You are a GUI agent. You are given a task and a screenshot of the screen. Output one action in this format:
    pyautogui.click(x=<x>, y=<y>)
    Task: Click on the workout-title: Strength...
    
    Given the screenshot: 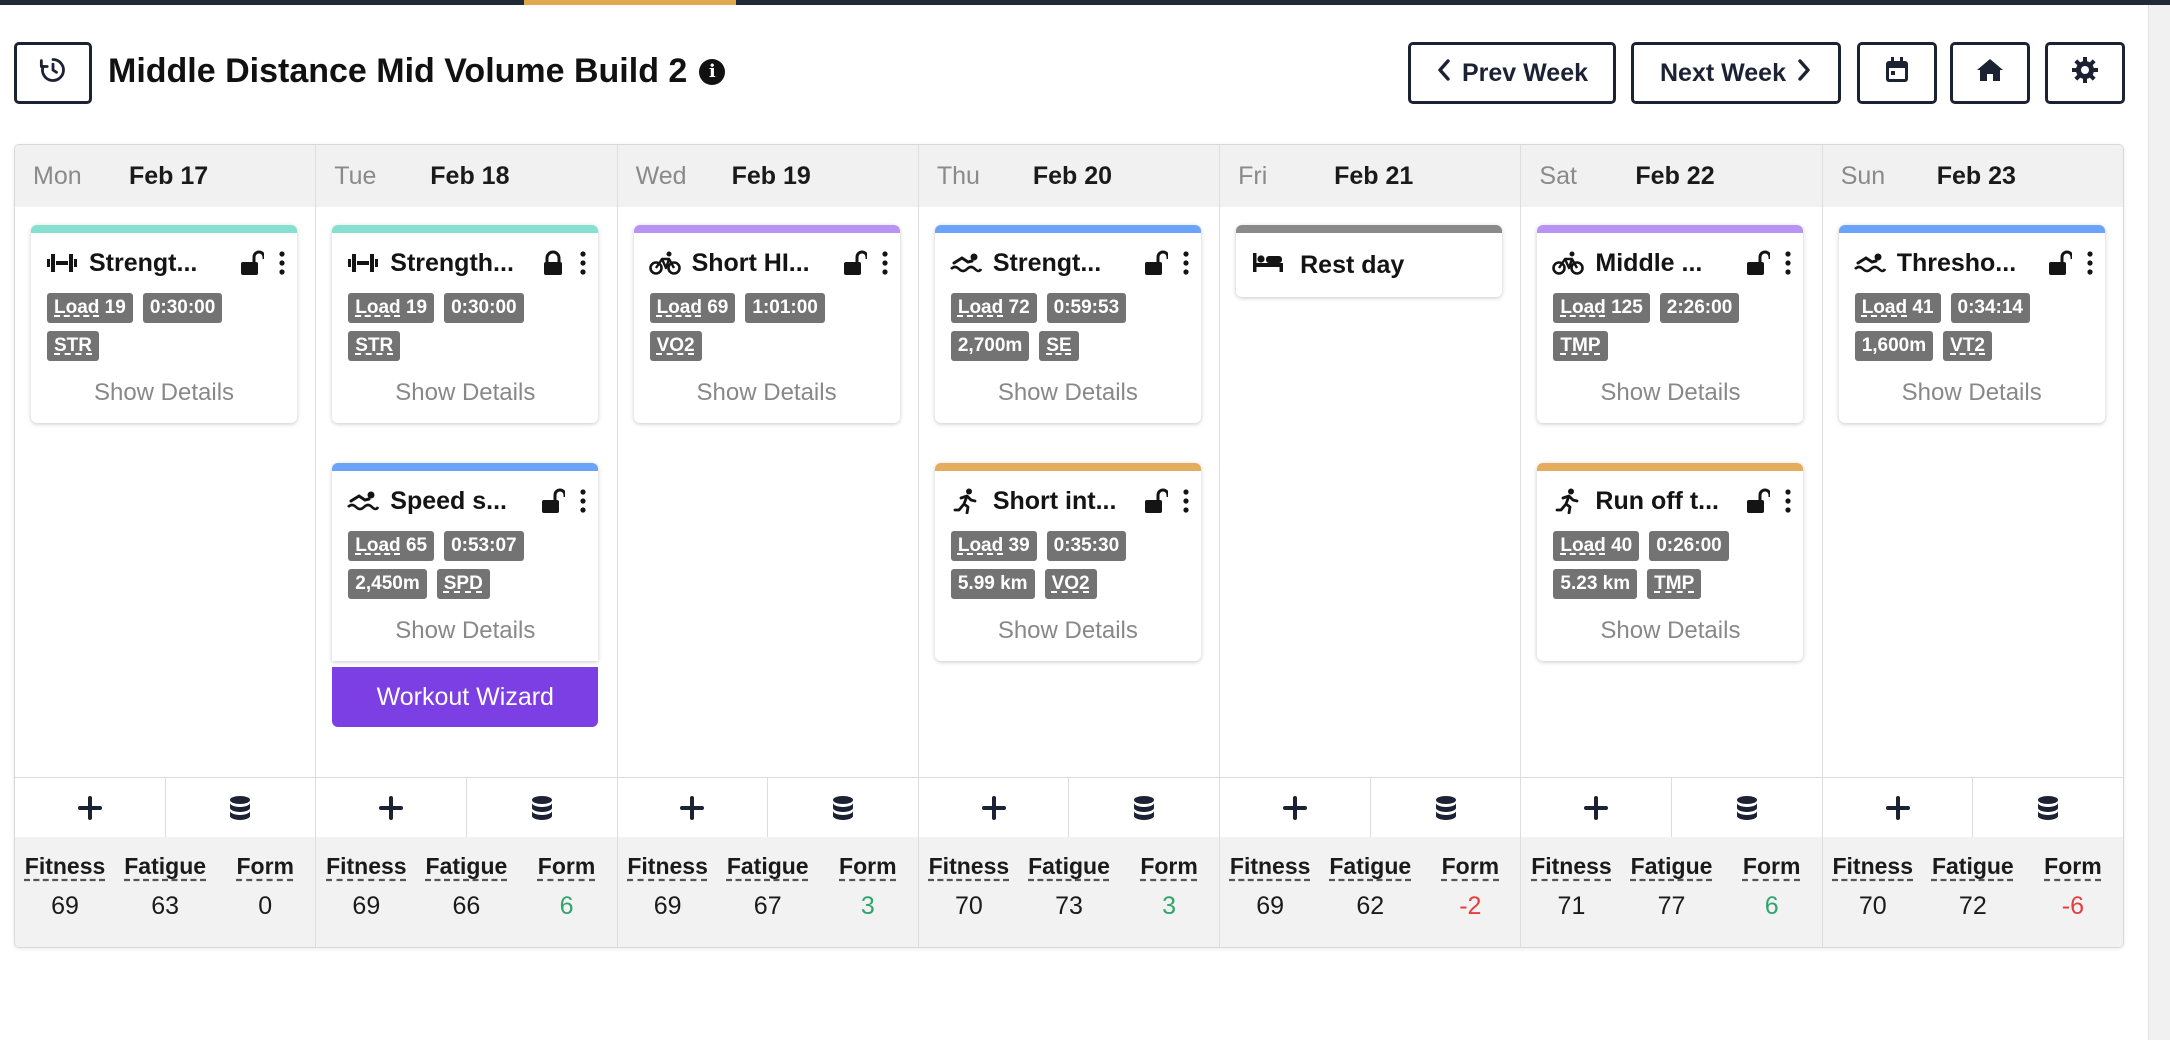 What is the action you would take?
    pyautogui.click(x=452, y=262)
    